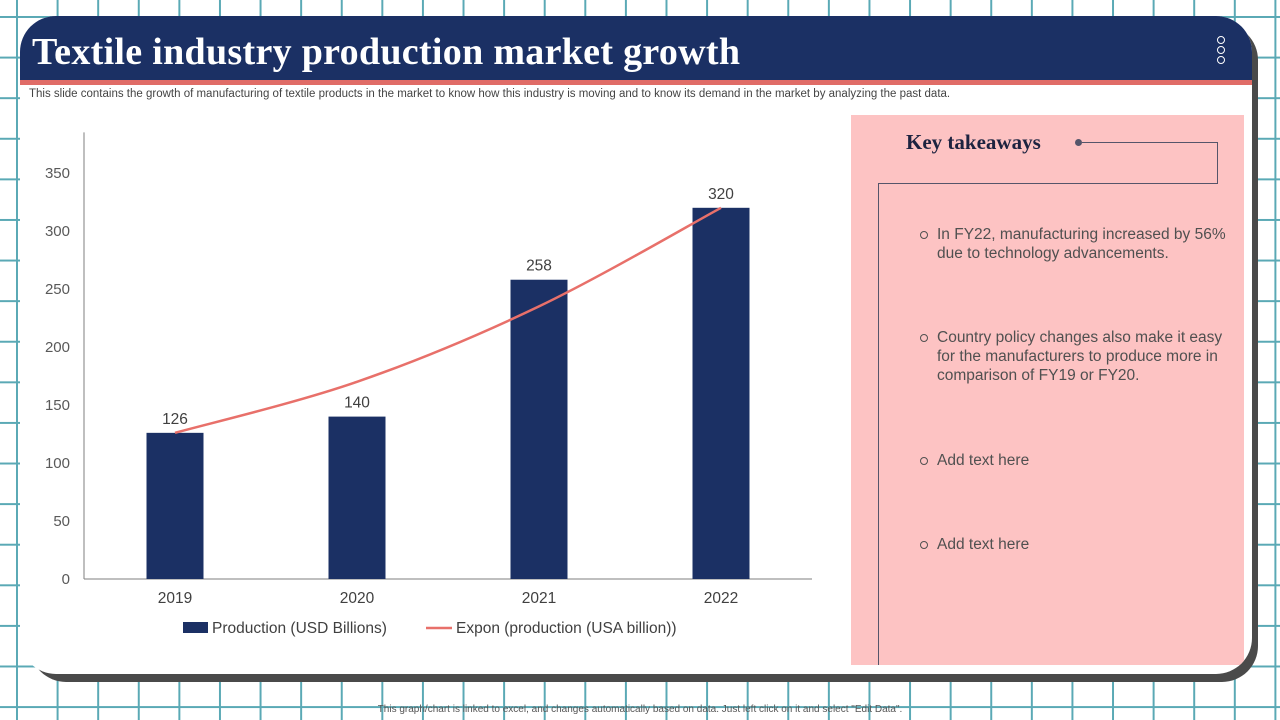 Image resolution: width=1280 pixels, height=720 pixels. I want to click on bar-data-label: 140, so click(357, 403).